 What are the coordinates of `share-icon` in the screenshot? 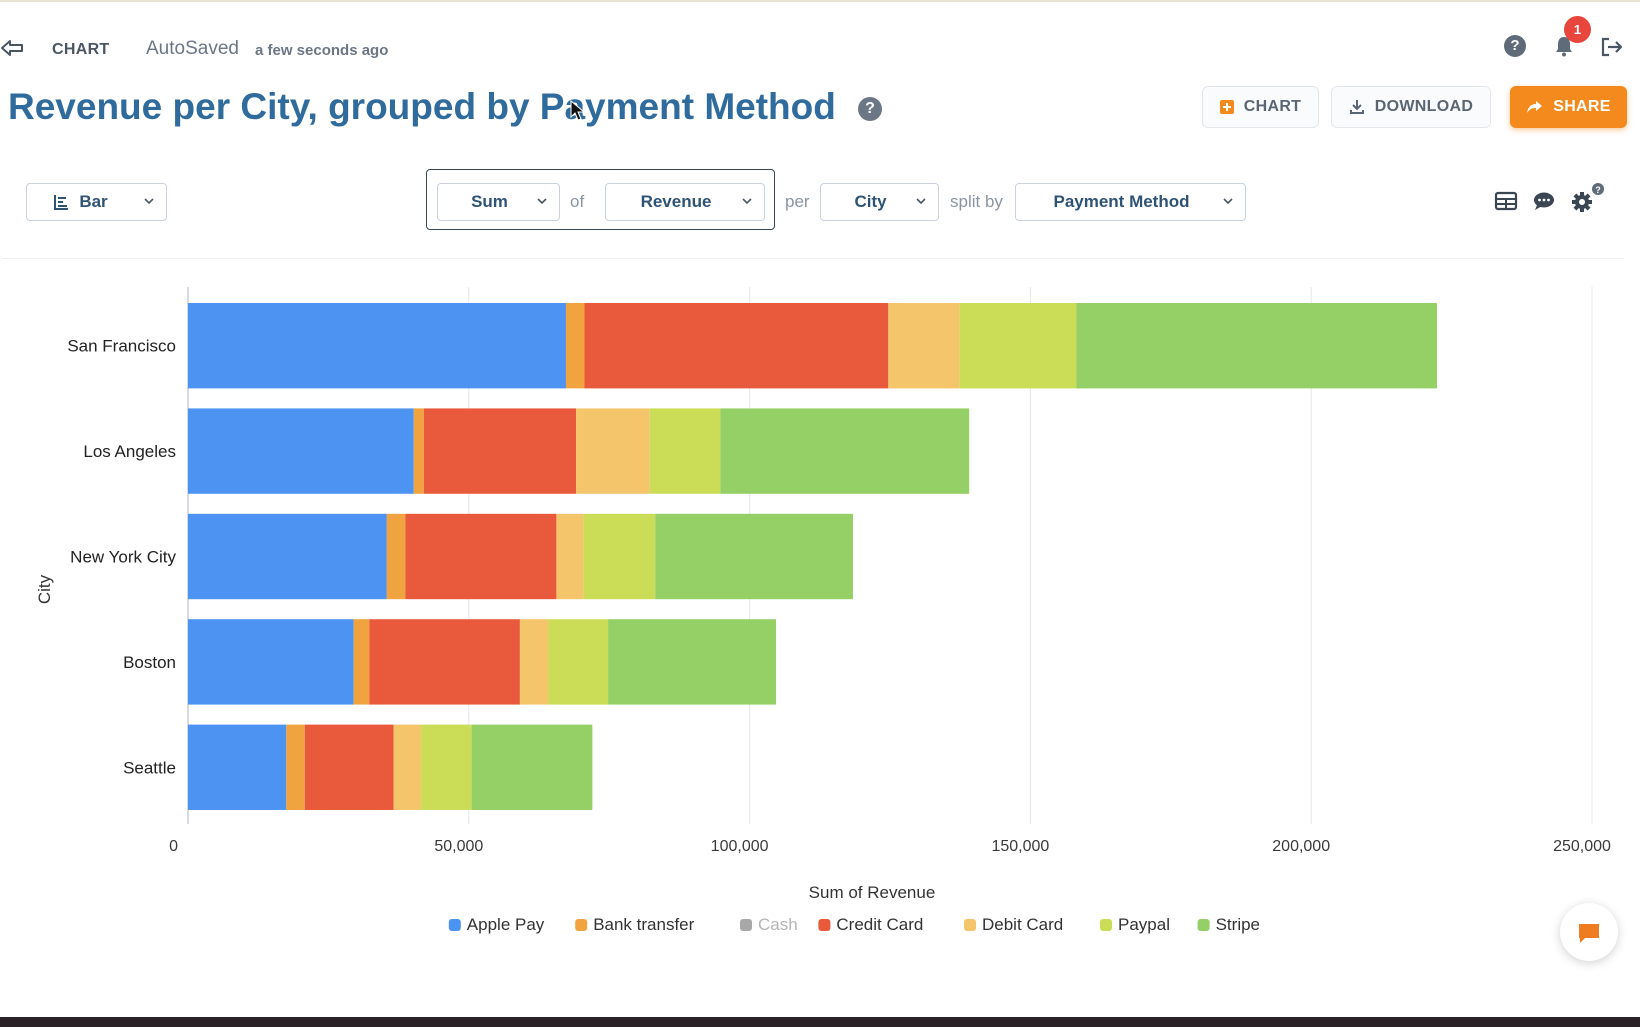 It's located at (1535, 107).